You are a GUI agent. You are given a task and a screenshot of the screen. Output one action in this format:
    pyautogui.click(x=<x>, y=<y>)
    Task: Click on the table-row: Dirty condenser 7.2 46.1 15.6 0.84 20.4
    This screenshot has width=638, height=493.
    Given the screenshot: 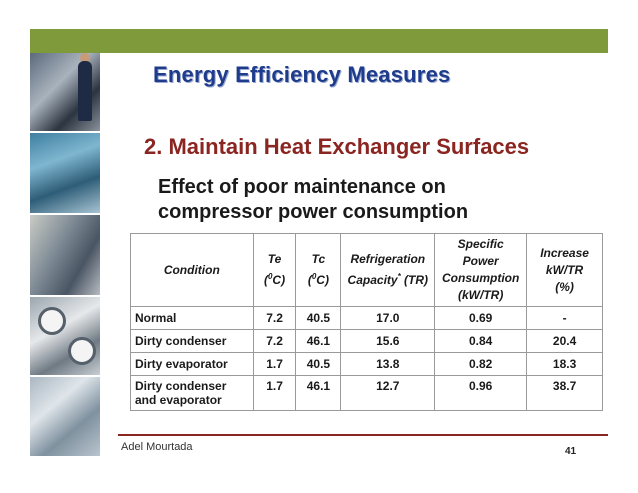 What is the action you would take?
    pyautogui.click(x=366, y=341)
    